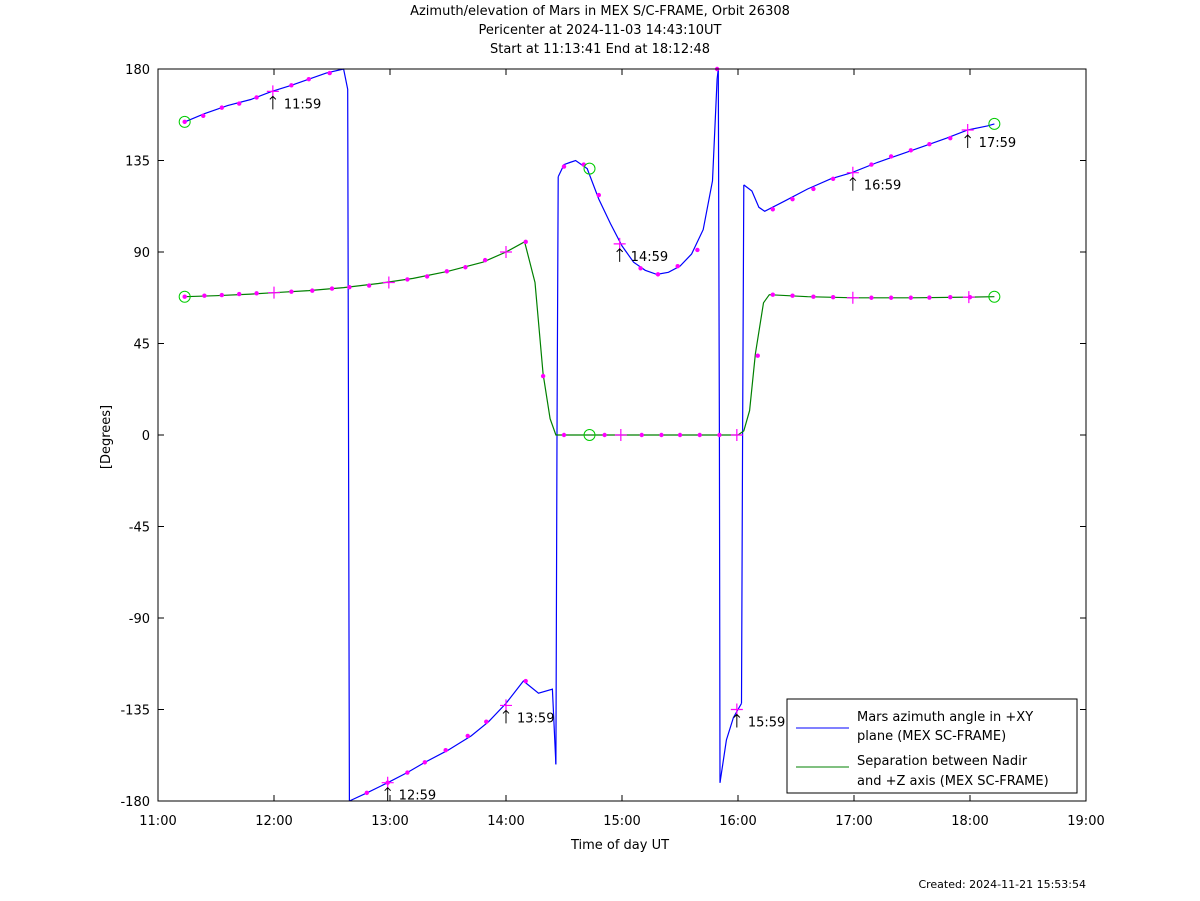  I want to click on chart-title-line-2: Pericenter at 2024-11-03 14:43:10UT, so click(600, 30).